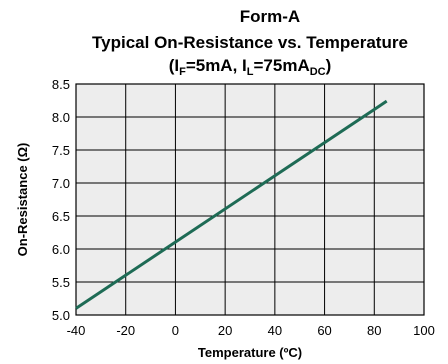 The height and width of the screenshot is (364, 448). I want to click on x-tick-label: 20, so click(225, 330).